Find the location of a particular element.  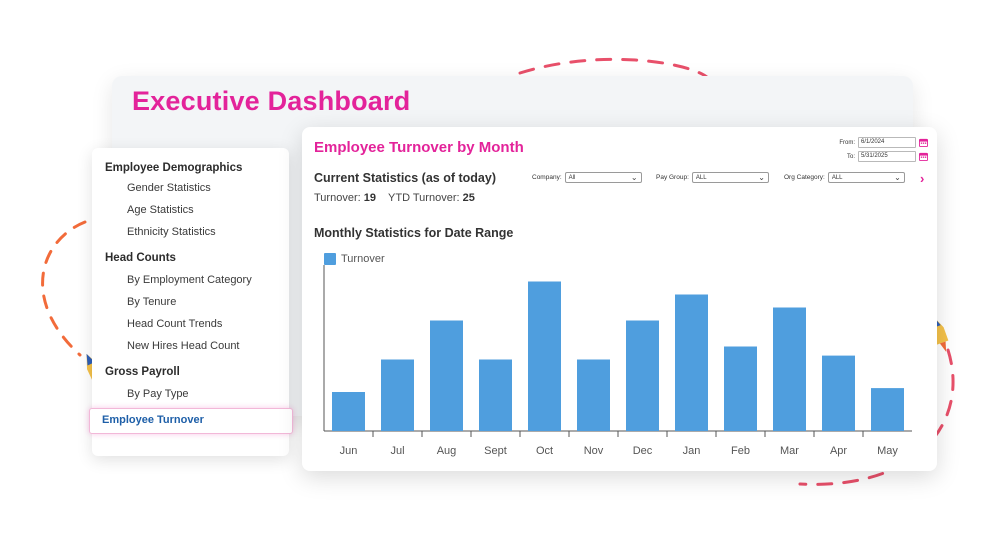

bar-oct is located at coordinates (544, 356).